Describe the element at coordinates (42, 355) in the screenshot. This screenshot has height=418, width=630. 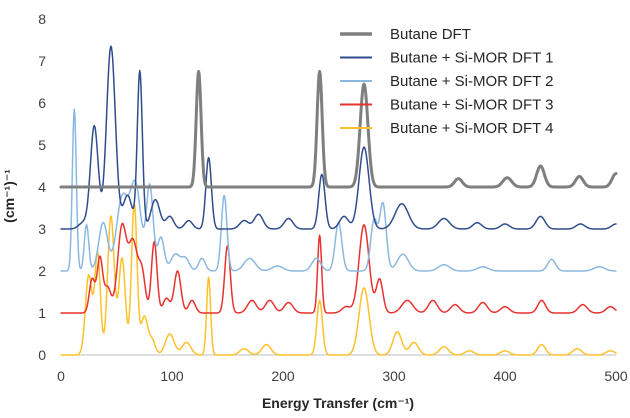
I see `y-tick-label: 0` at that location.